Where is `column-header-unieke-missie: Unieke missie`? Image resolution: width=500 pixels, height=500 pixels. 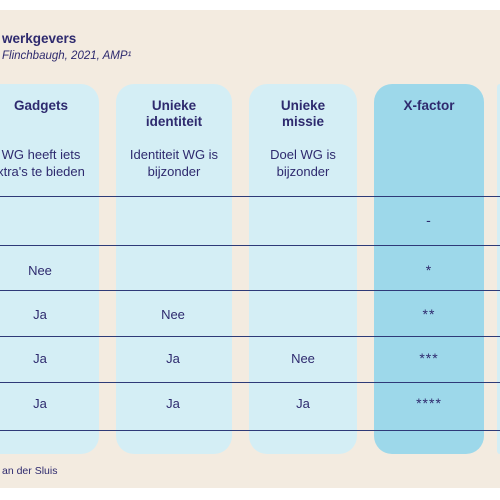 column-header-unieke-missie: Unieke missie is located at coordinates (303, 113).